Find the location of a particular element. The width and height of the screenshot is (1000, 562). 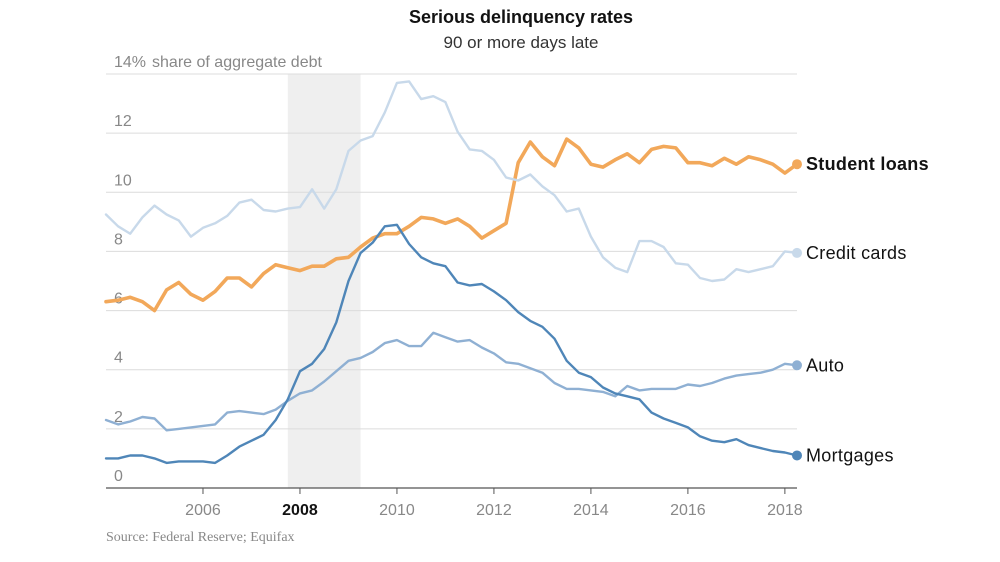

chart-subtitle: 90 or more days late is located at coordinates (521, 42).